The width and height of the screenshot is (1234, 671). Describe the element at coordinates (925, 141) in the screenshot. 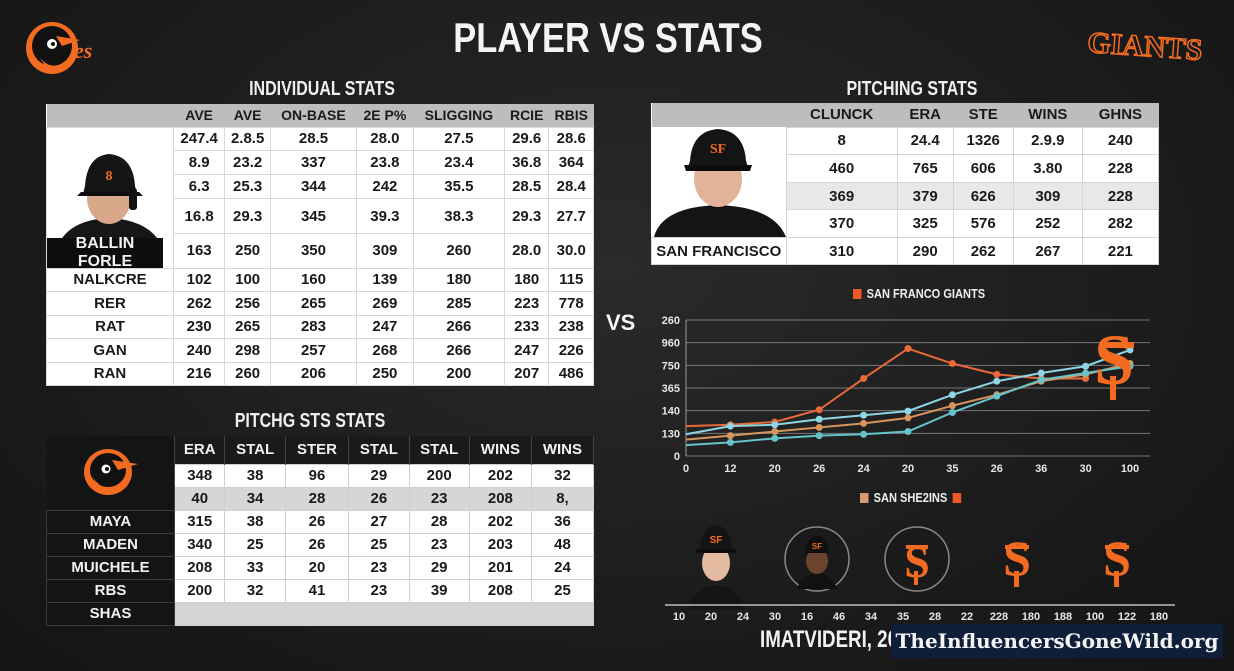

I see `stat-cell: 24.4` at that location.